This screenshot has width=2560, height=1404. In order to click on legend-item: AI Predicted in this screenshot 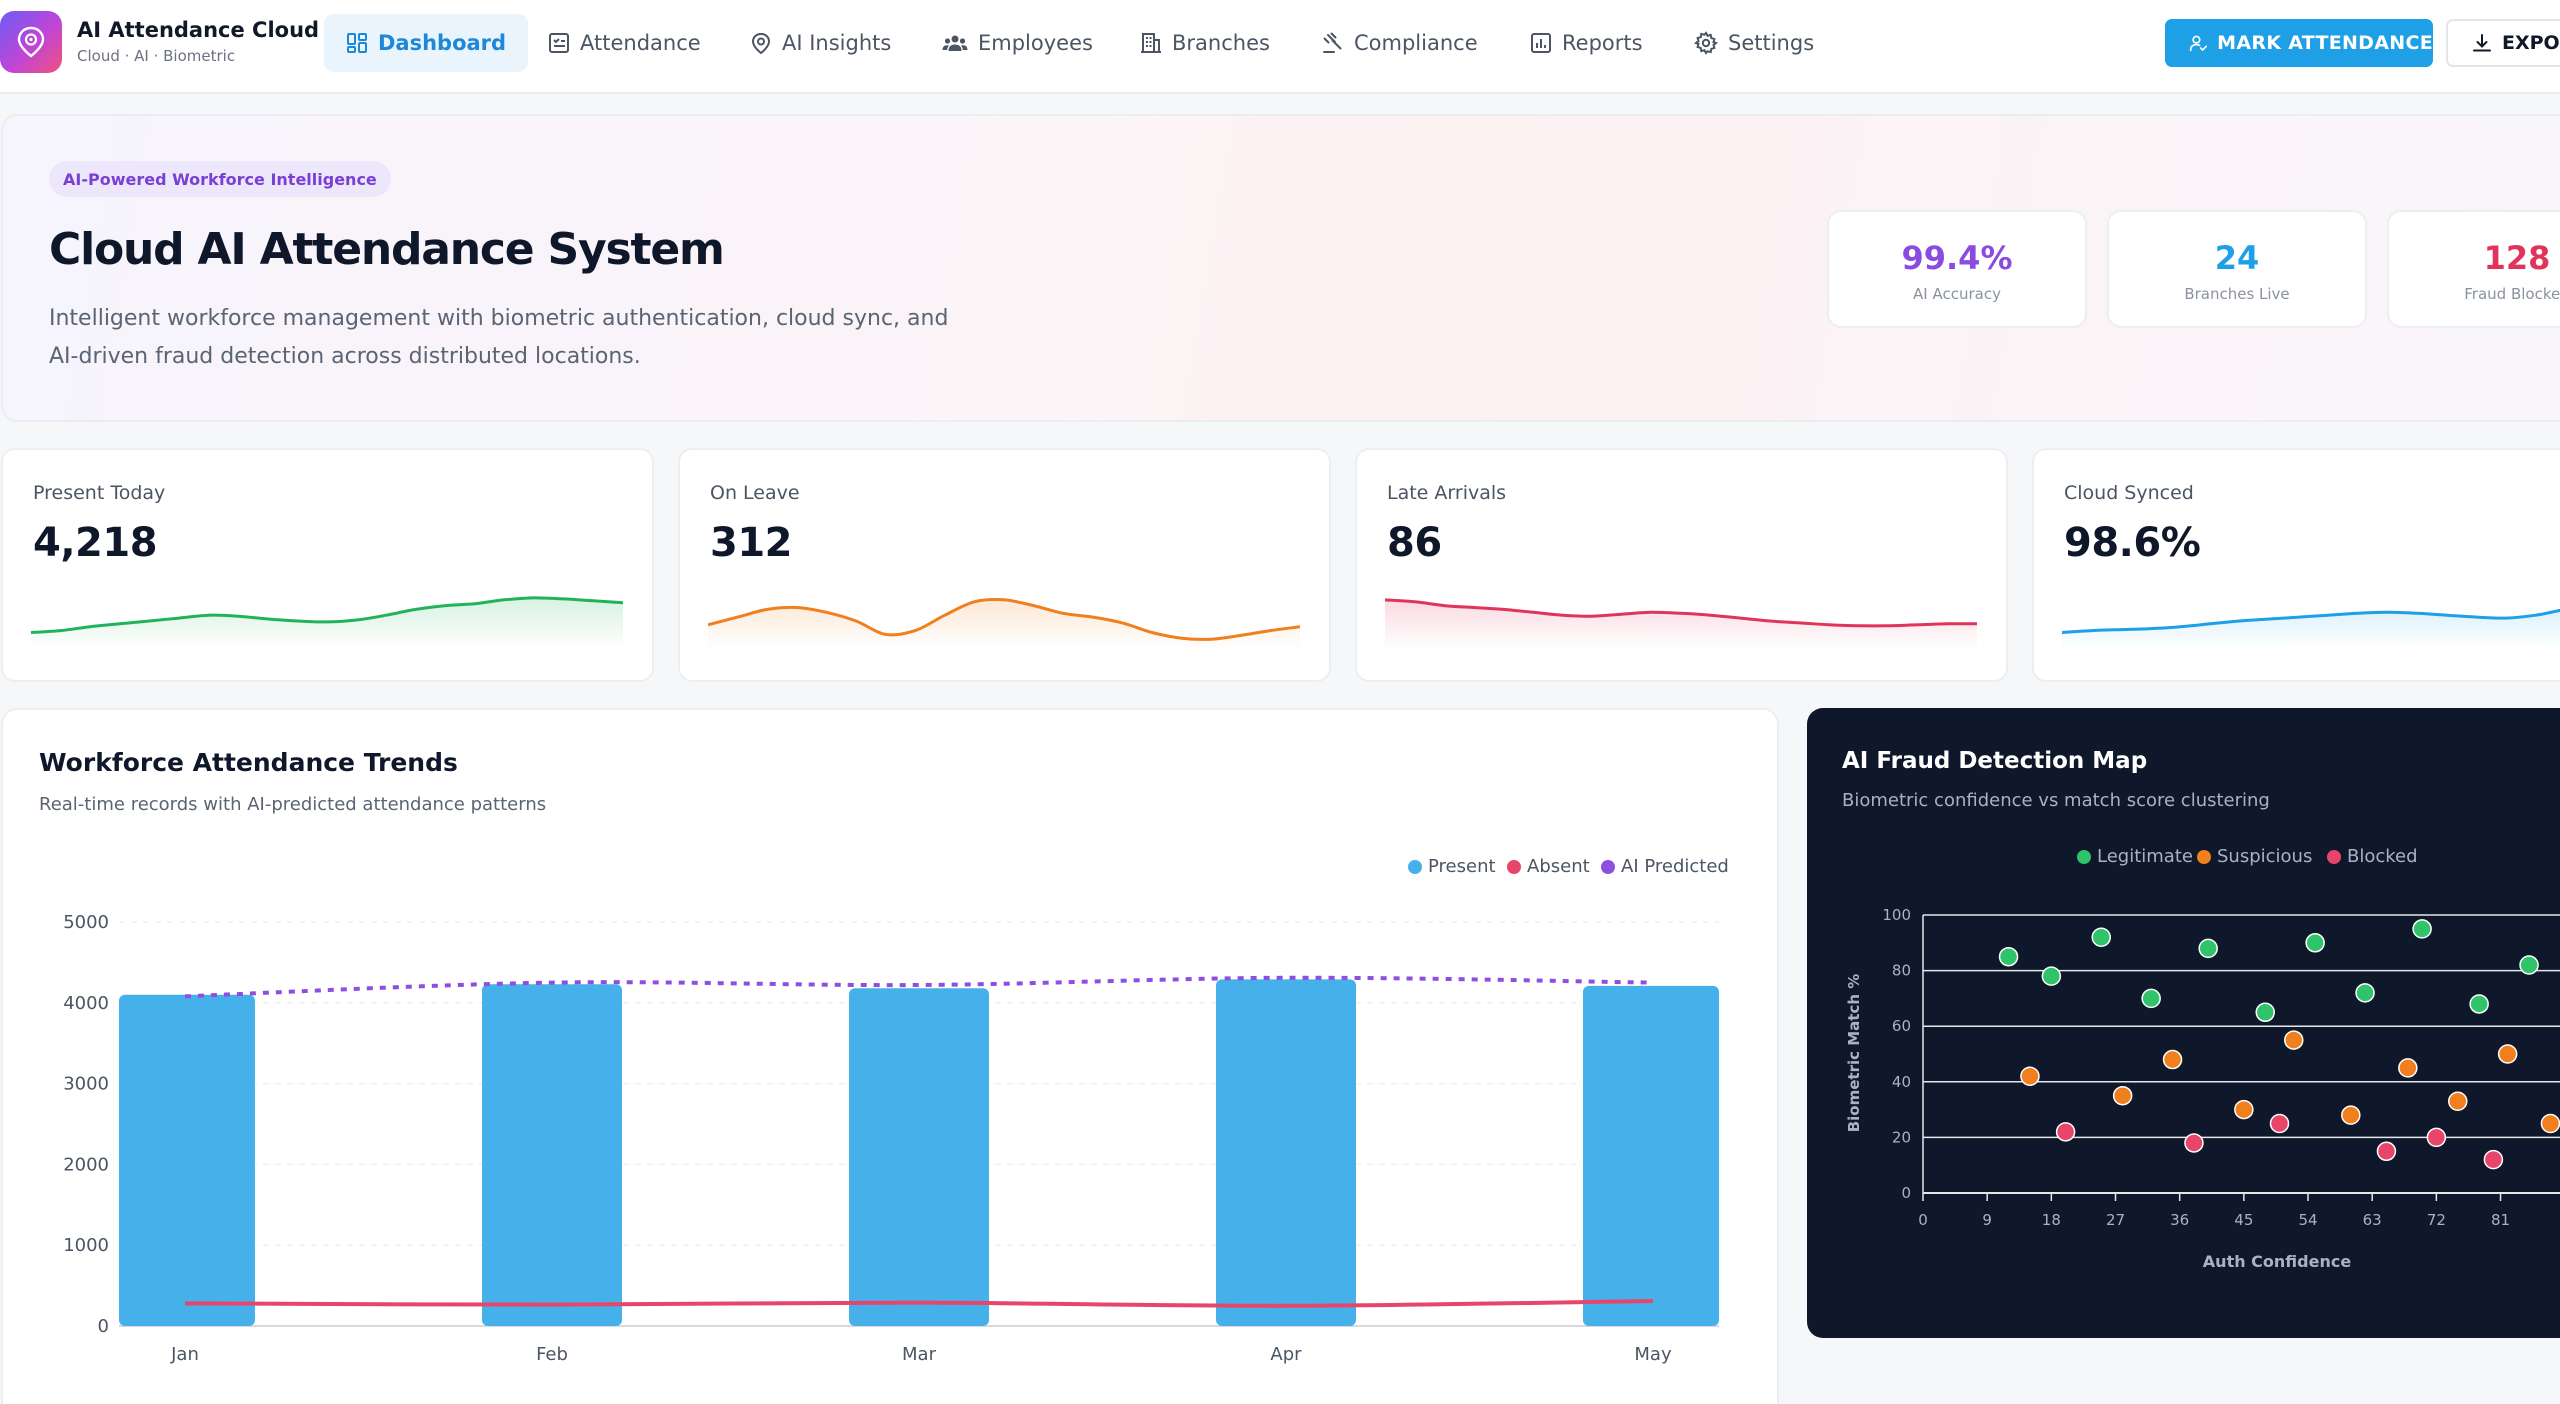, I will do `click(1665, 866)`.